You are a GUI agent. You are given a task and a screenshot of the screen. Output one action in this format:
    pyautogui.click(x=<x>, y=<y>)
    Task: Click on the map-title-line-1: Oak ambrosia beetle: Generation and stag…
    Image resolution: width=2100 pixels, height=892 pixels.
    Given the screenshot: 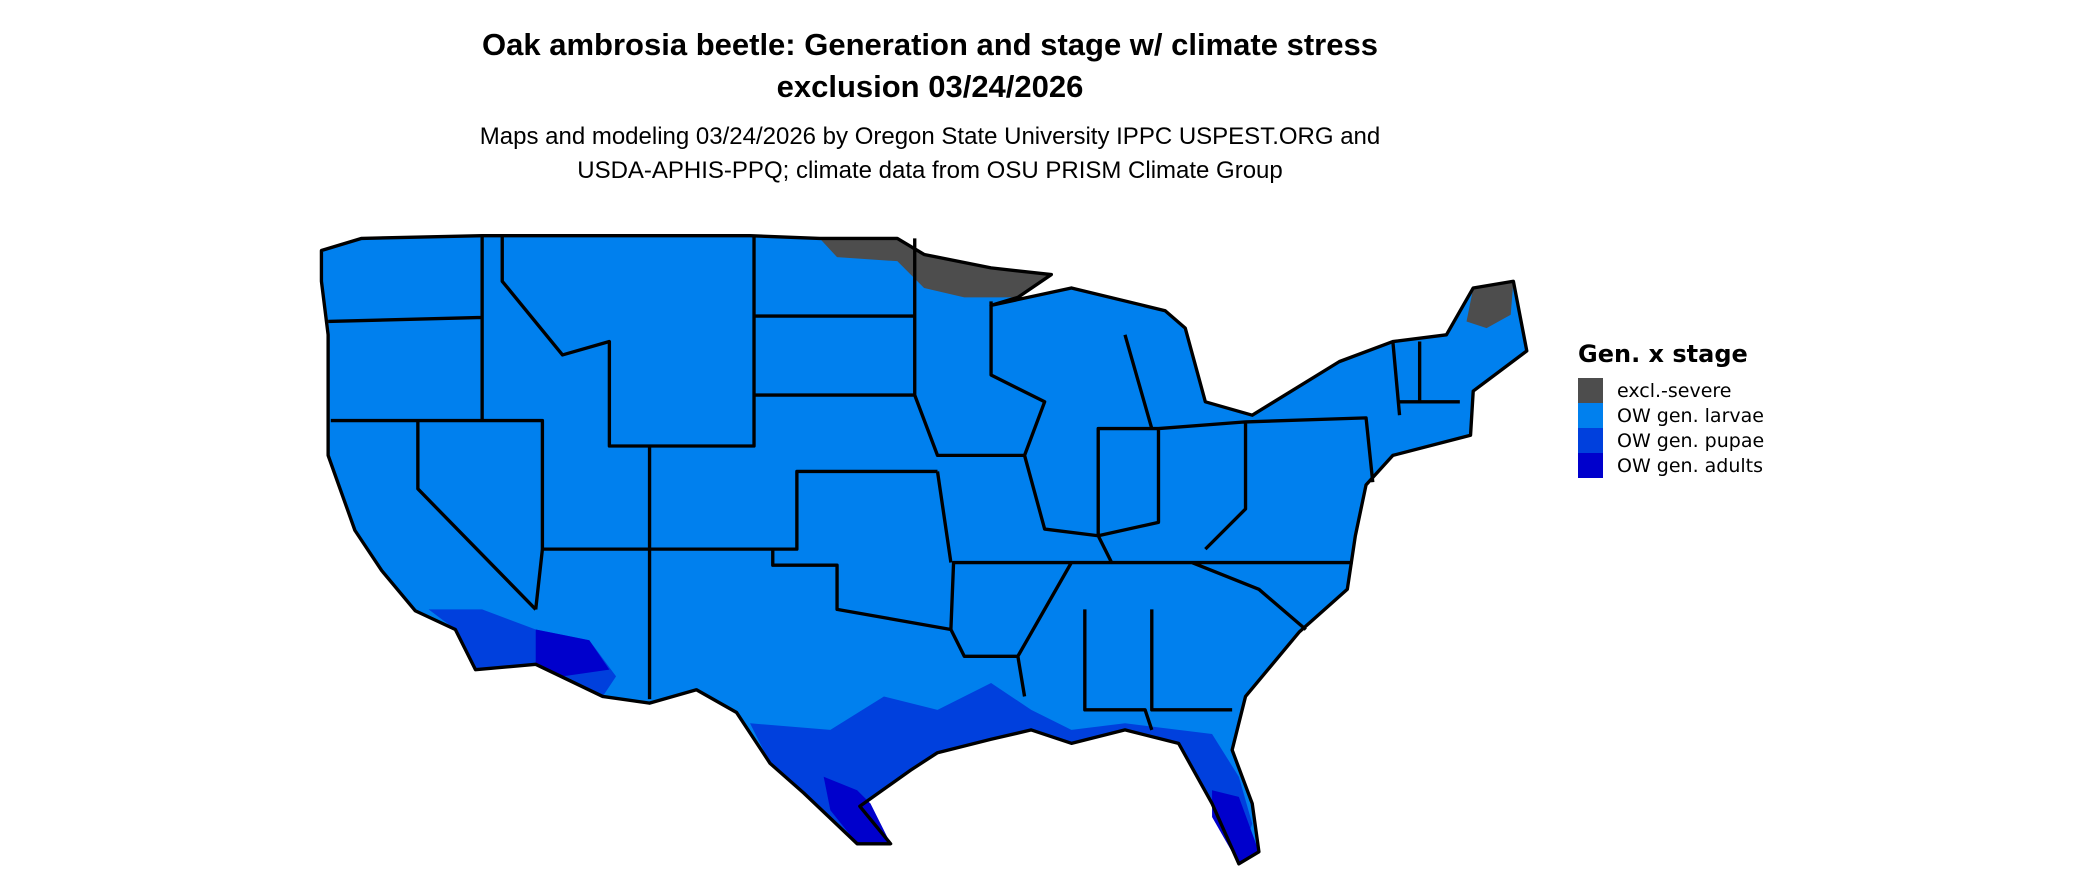 What is the action you would take?
    pyautogui.click(x=930, y=44)
    